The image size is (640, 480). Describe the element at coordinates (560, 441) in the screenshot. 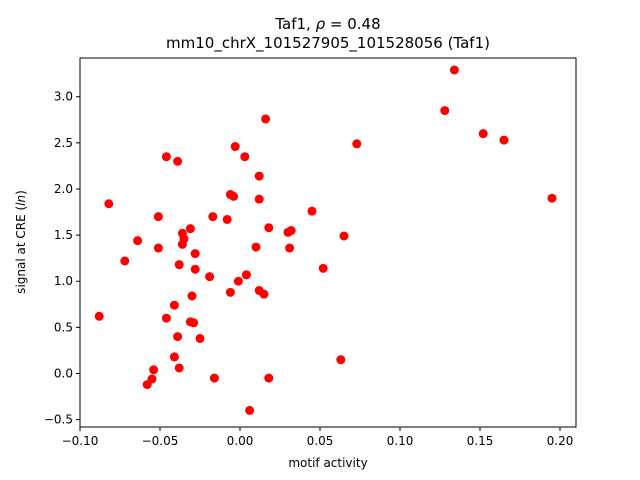

I see `x-tick-label: 0.20` at that location.